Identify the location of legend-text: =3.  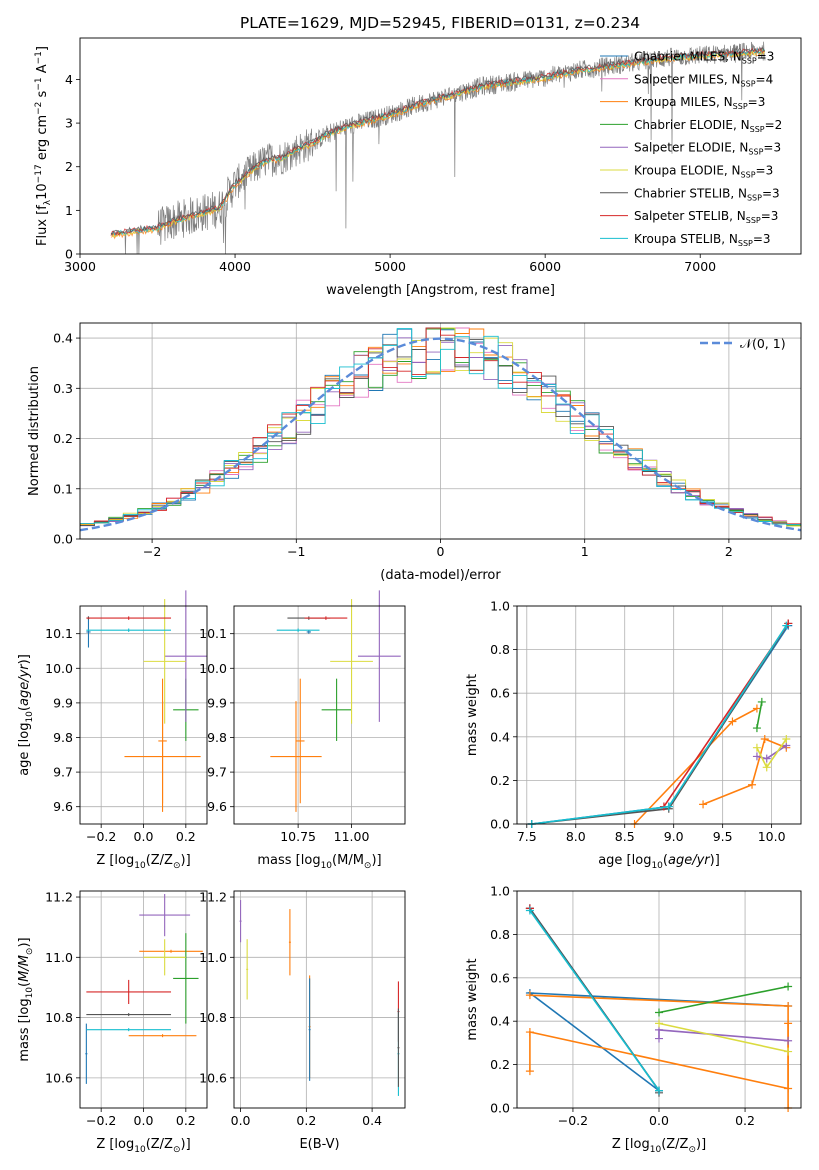
(762, 239).